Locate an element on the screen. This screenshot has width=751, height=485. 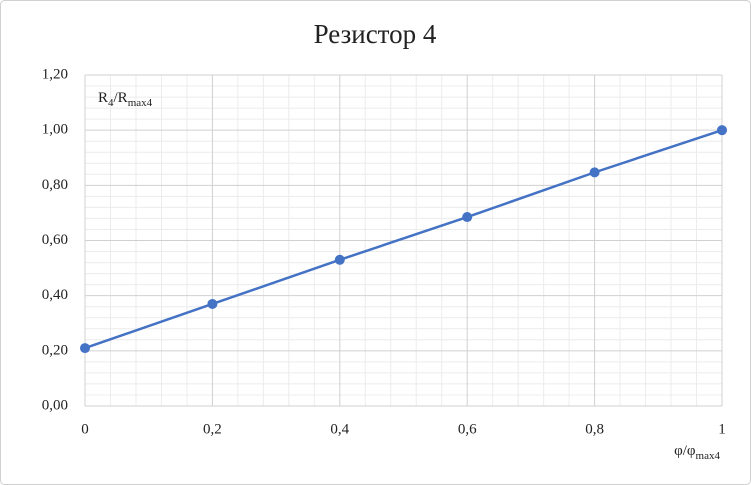
label-subscript: 4 is located at coordinates (111, 103).